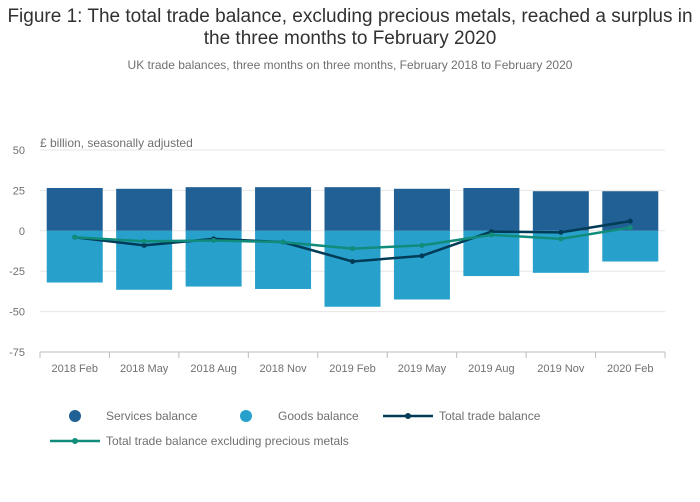 Image resolution: width=700 pixels, height=502 pixels. What do you see at coordinates (17, 353) in the screenshot?
I see `y-tick-label: -75` at bounding box center [17, 353].